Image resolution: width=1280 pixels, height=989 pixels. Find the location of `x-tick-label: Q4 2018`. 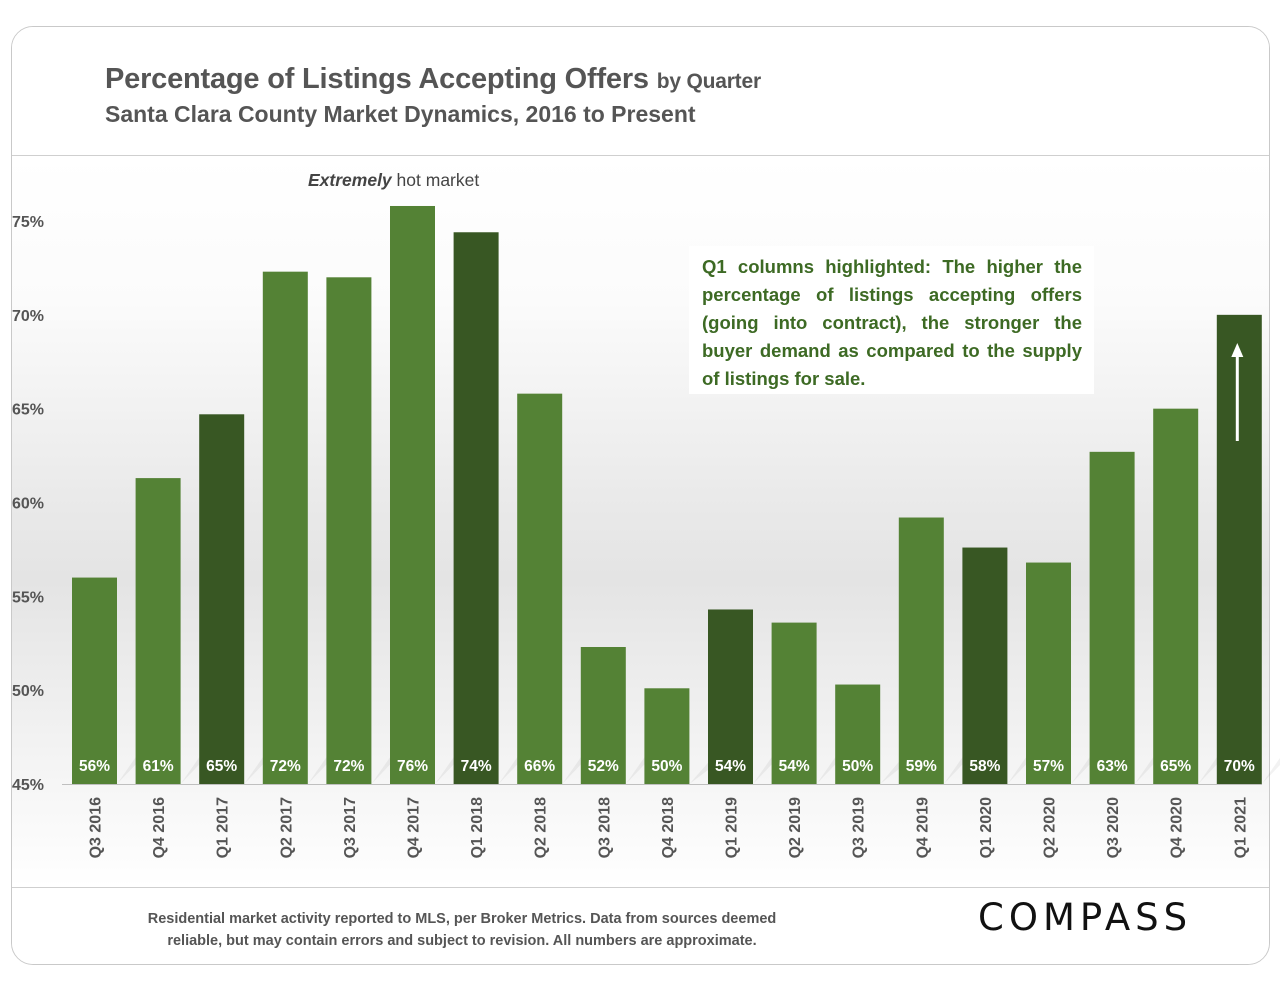

x-tick-label: Q4 2018 is located at coordinates (668, 827).